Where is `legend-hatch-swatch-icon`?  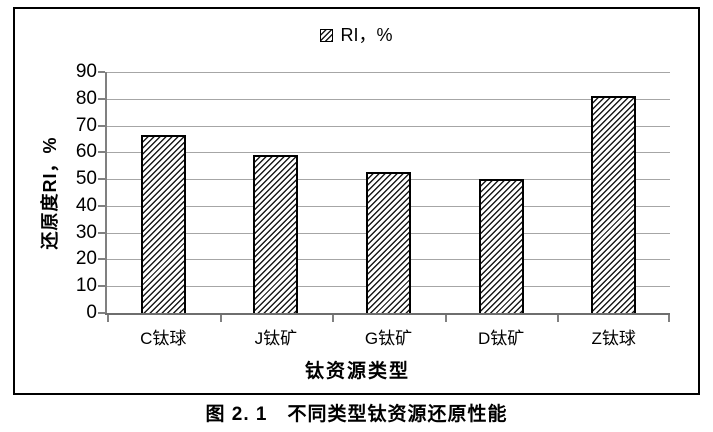
legend-hatch-swatch-icon is located at coordinates (327, 35).